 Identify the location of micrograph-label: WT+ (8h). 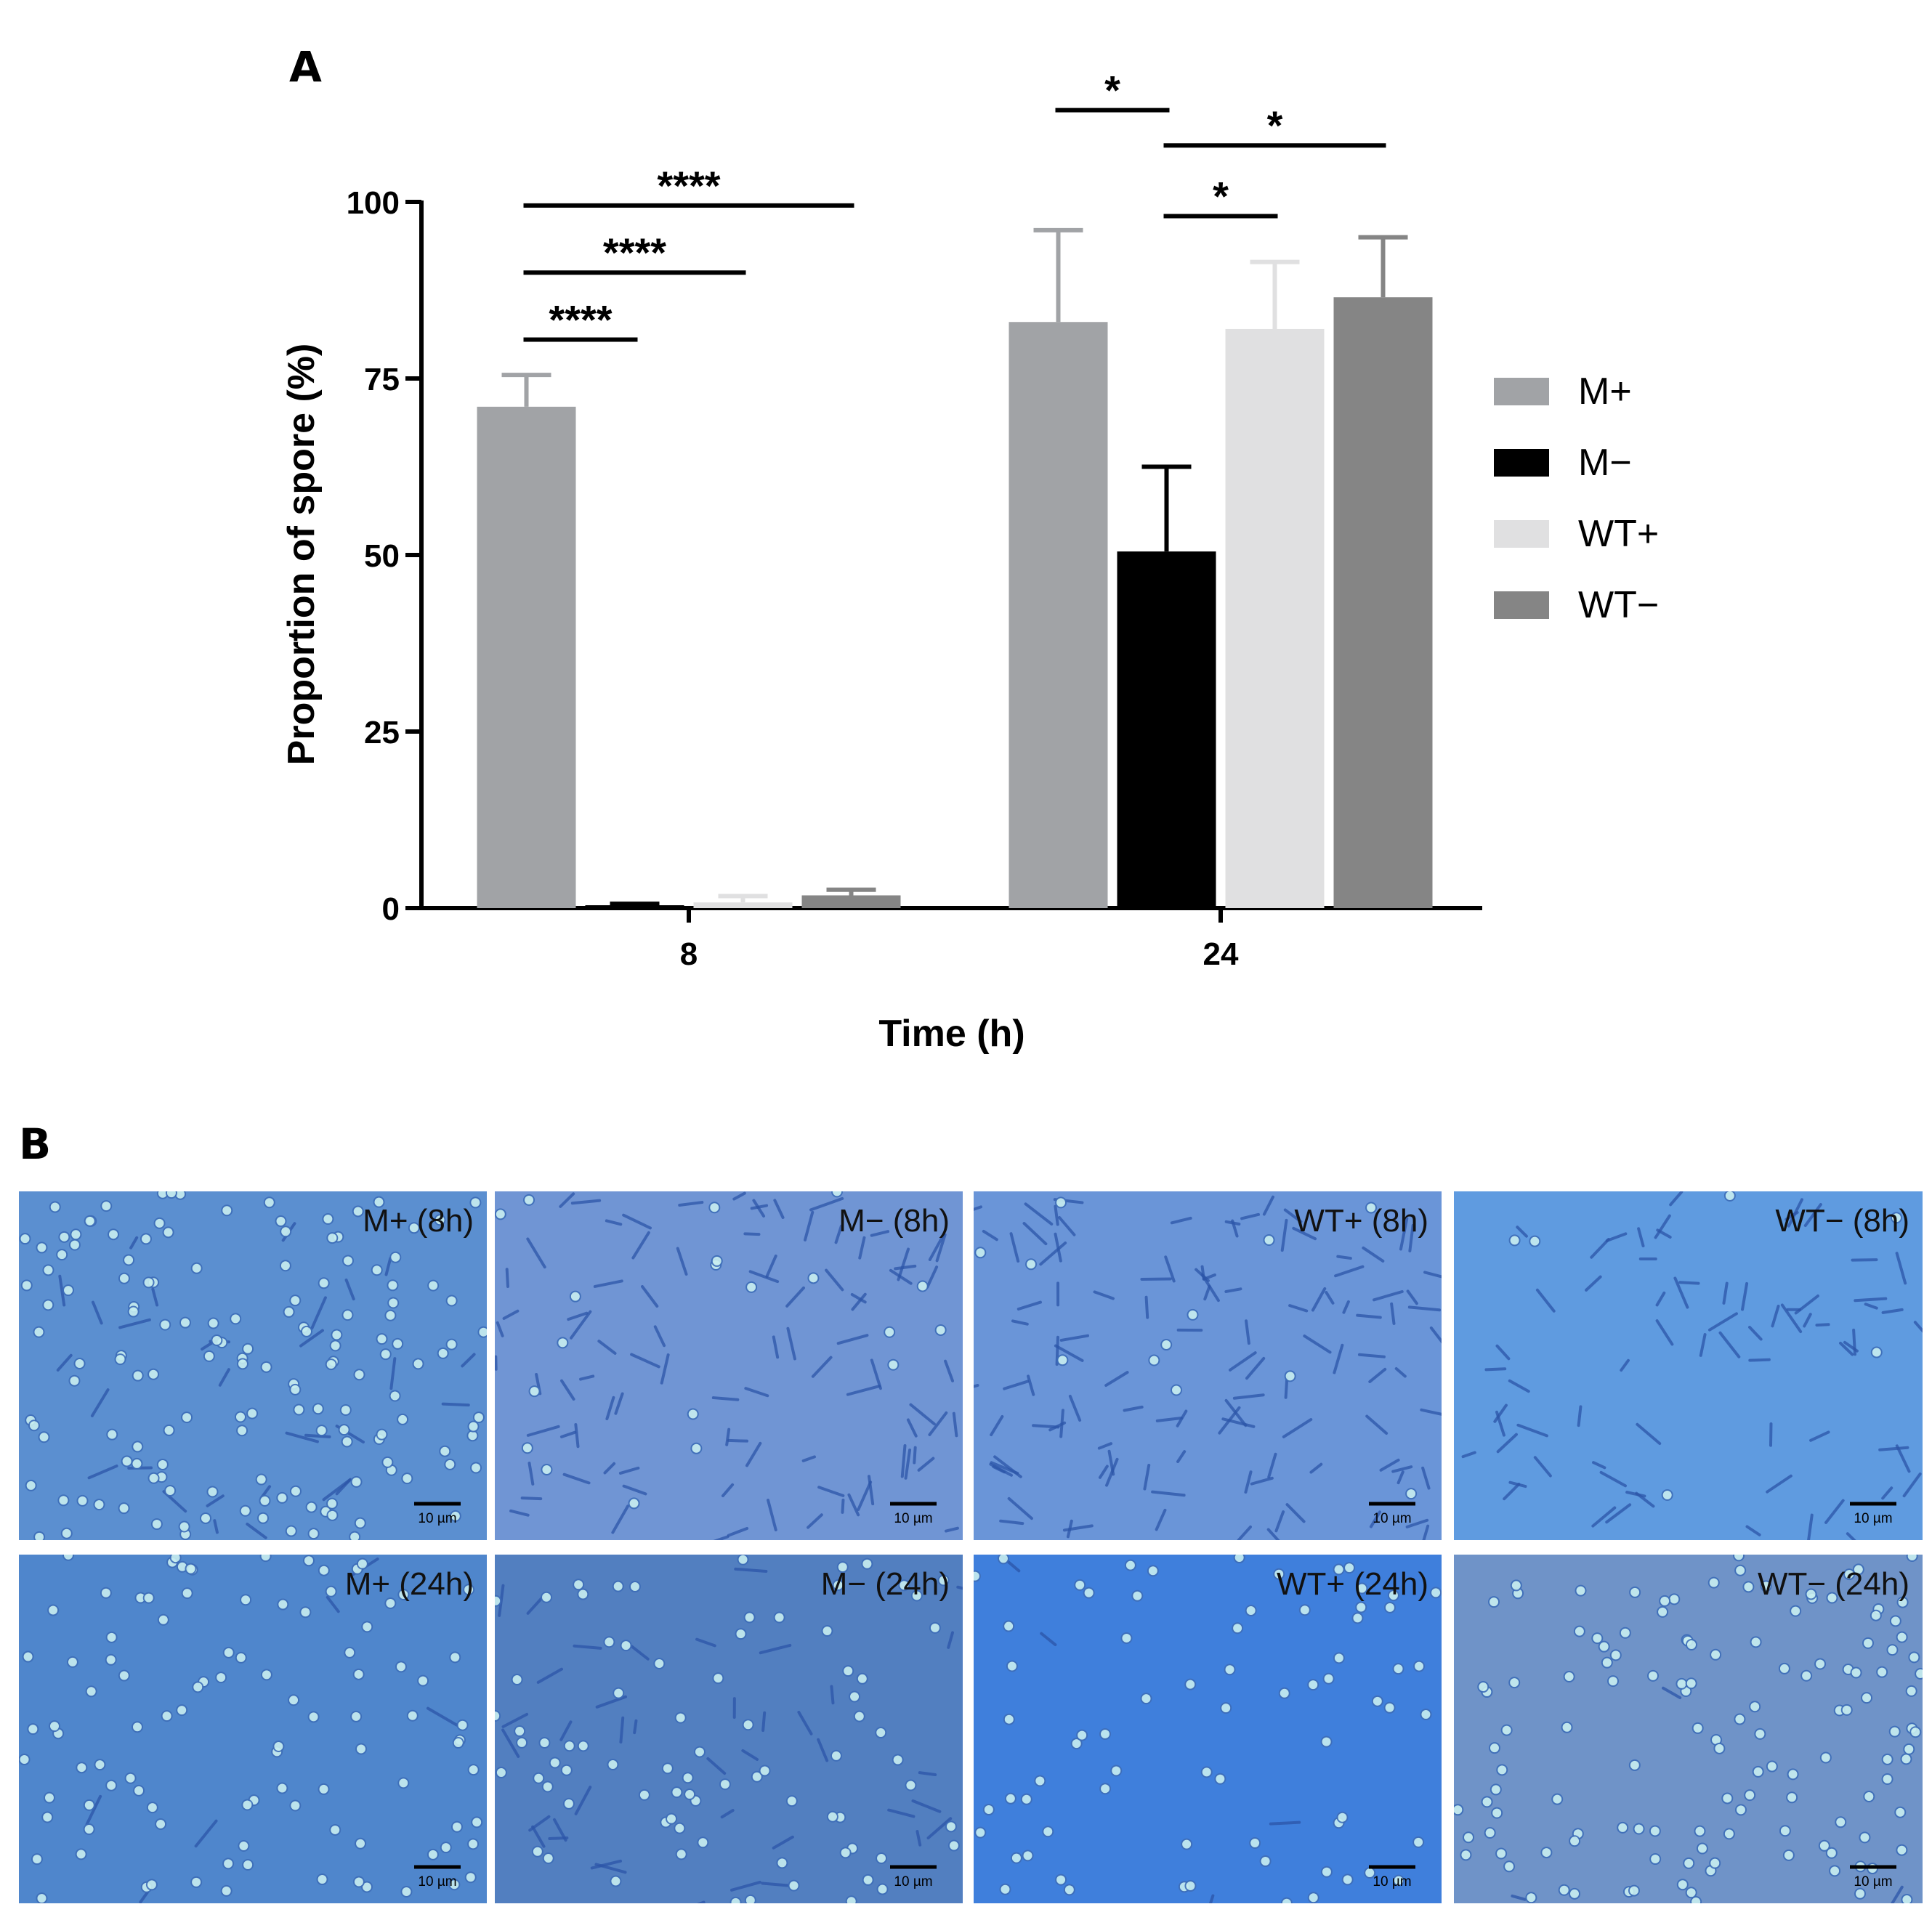
(1361, 1221).